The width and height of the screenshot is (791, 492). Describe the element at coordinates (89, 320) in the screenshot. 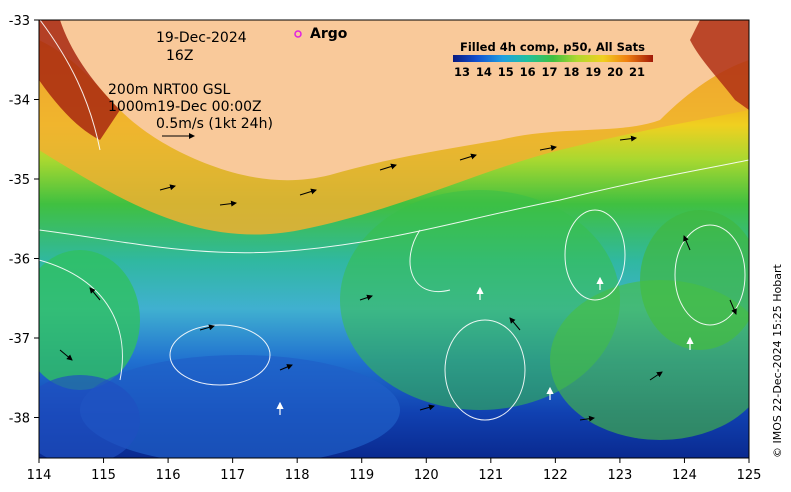

I see `eddy-west` at that location.